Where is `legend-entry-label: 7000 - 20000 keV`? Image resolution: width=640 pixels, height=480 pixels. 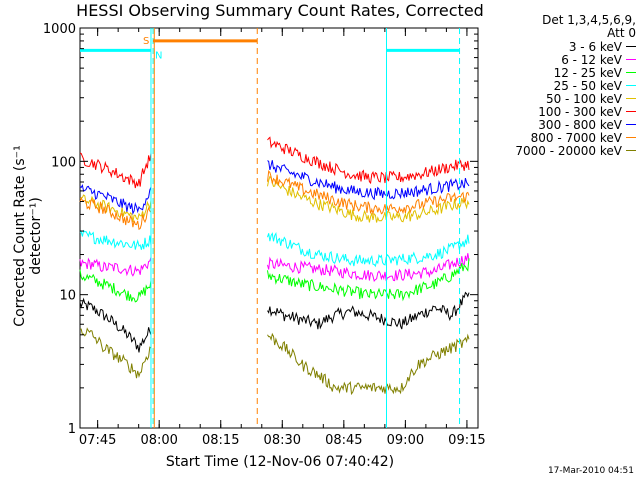 legend-entry-label: 7000 - 20000 keV is located at coordinates (568, 150).